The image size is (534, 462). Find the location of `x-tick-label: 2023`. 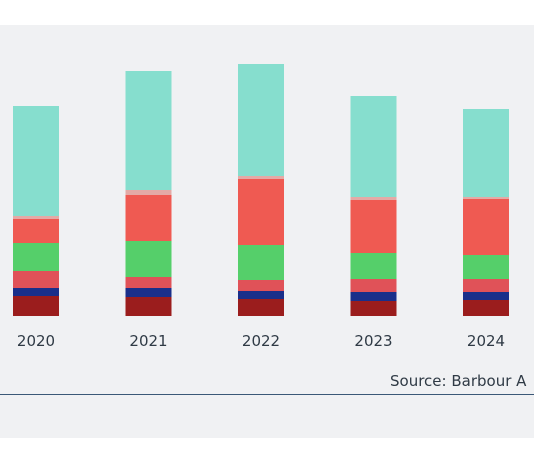

x-tick-label: 2023 is located at coordinates (373, 341).